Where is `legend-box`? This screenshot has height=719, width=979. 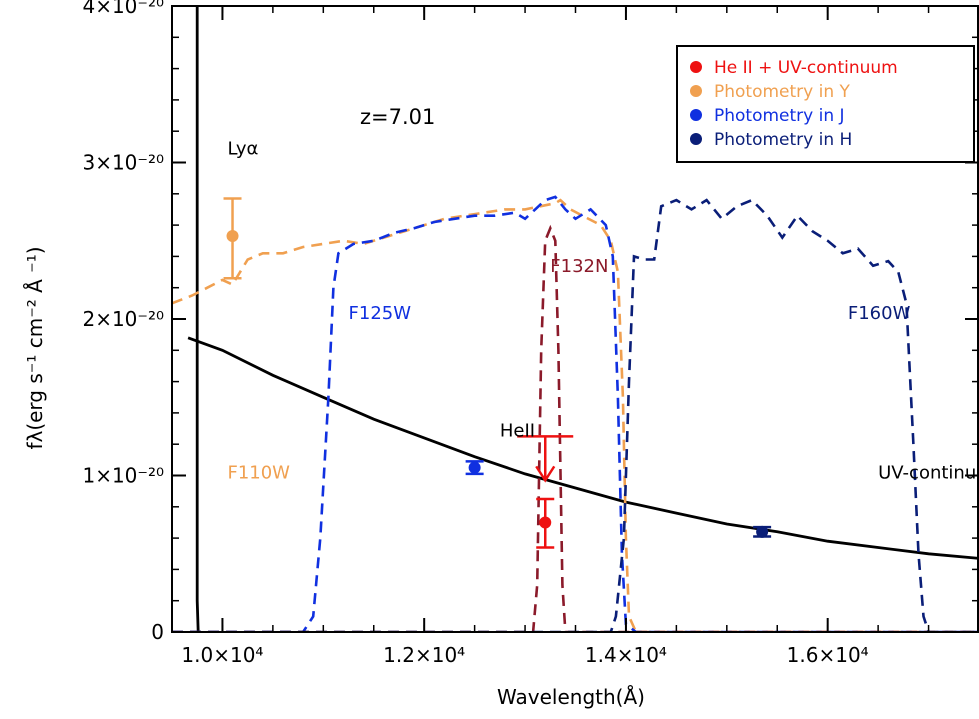
legend-box is located at coordinates (825, 104).